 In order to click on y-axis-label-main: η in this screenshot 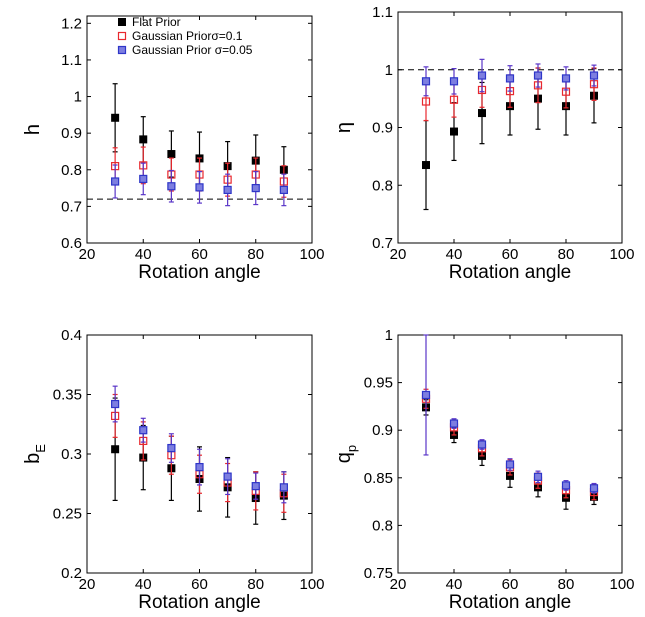, I will do `click(344, 127)`.